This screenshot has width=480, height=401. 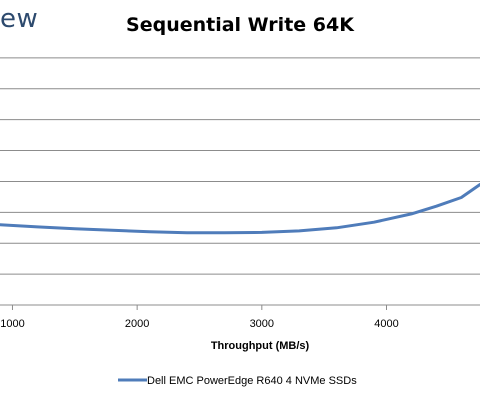 What do you see at coordinates (19, 19) in the screenshot?
I see `logo-fragment: ew` at bounding box center [19, 19].